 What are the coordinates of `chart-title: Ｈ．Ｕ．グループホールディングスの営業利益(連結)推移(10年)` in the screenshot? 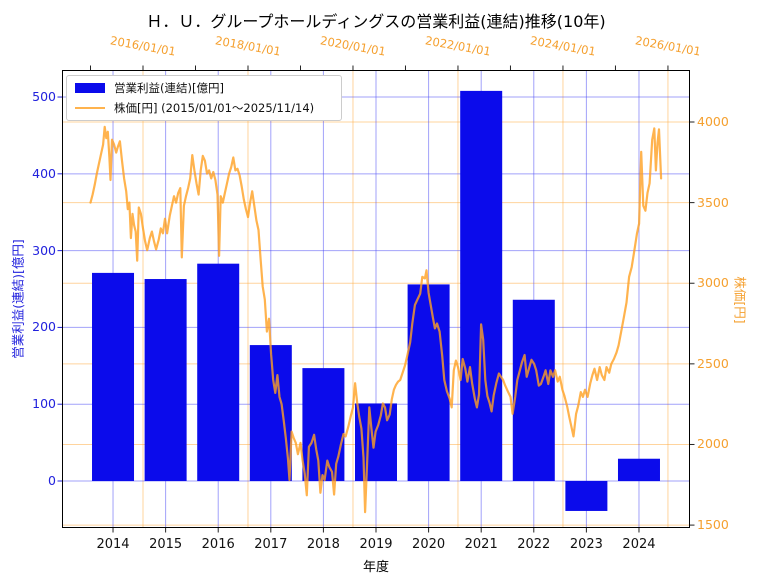 It's located at (376, 21).